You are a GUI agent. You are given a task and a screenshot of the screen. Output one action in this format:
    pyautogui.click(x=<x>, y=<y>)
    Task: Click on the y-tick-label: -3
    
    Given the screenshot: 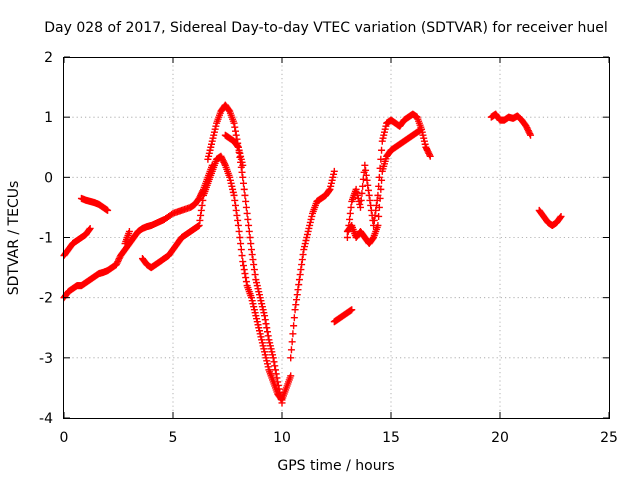 What is the action you would take?
    pyautogui.click(x=46, y=359)
    